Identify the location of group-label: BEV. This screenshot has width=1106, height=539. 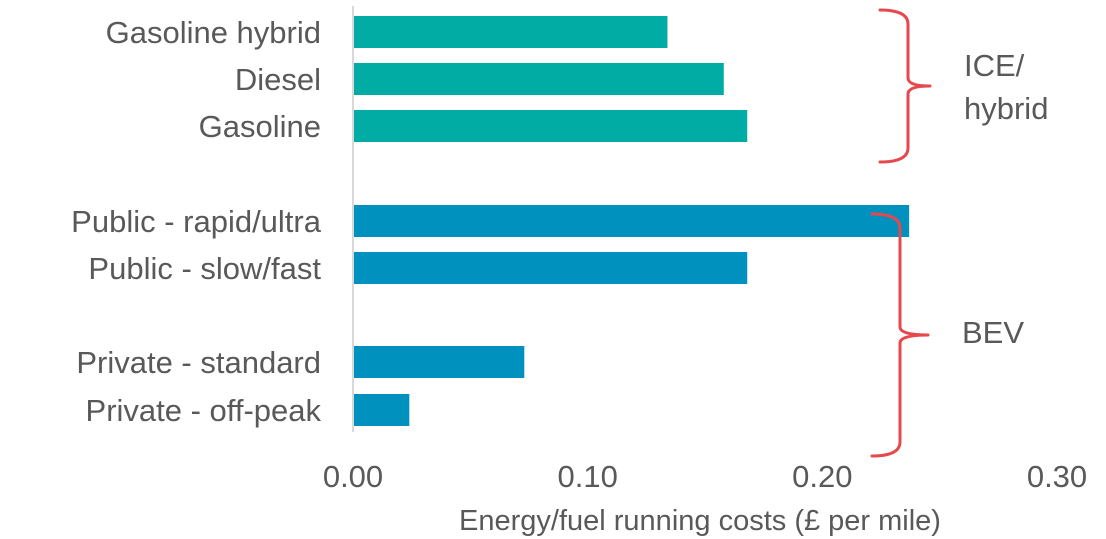
(993, 332).